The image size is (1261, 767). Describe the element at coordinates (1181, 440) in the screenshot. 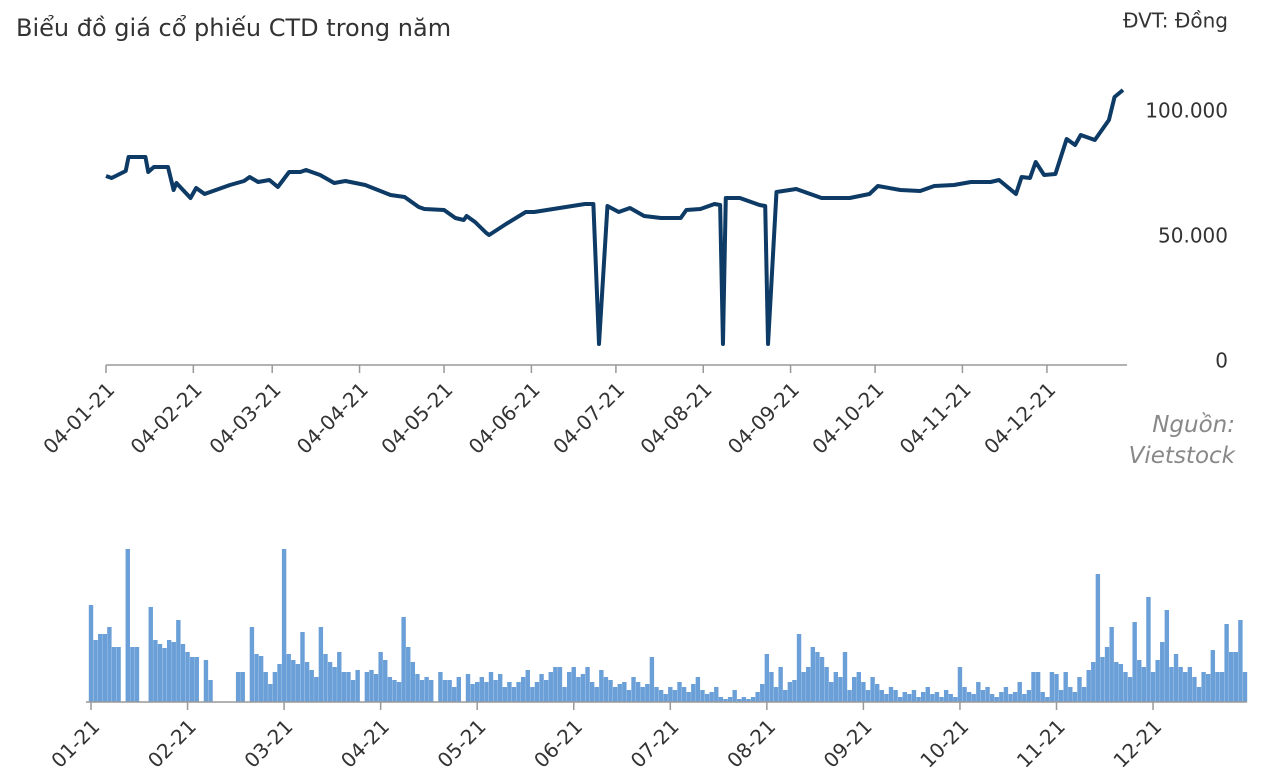

I see `source-note: Nguồn: Vietstock` at that location.